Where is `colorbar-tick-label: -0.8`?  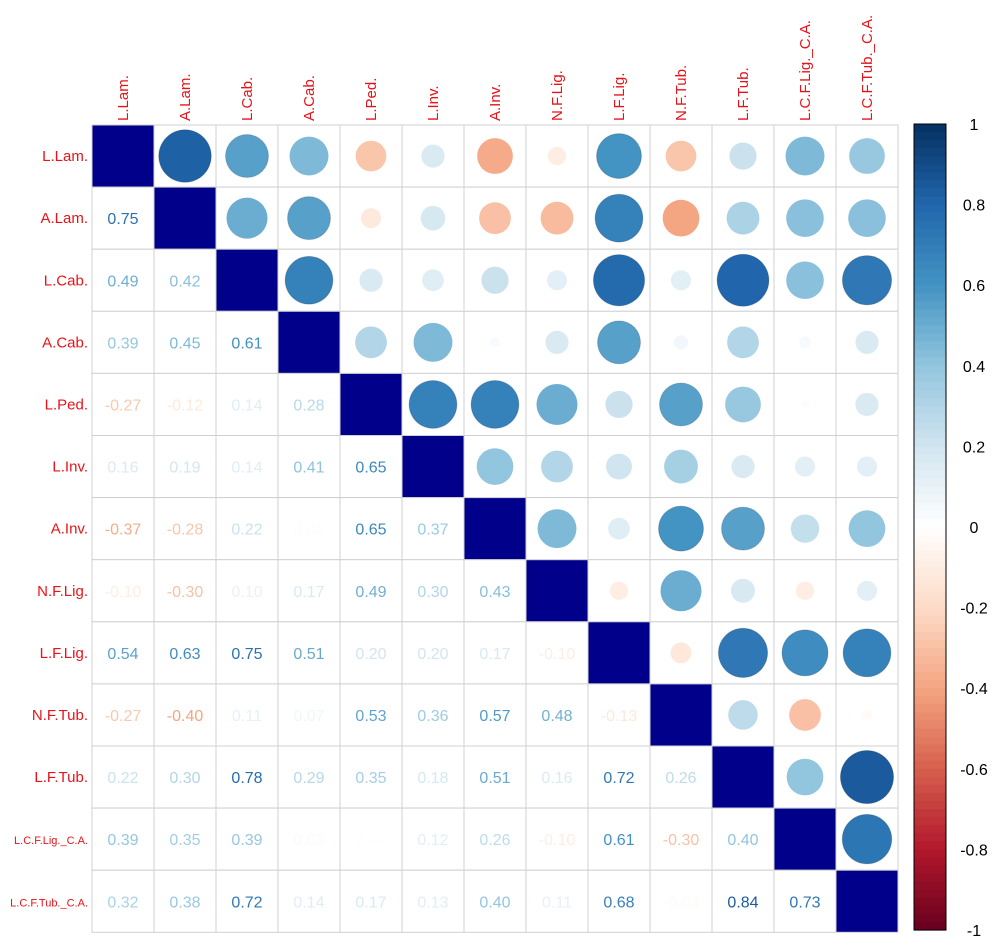
colorbar-tick-label: -0.8 is located at coordinates (974, 850).